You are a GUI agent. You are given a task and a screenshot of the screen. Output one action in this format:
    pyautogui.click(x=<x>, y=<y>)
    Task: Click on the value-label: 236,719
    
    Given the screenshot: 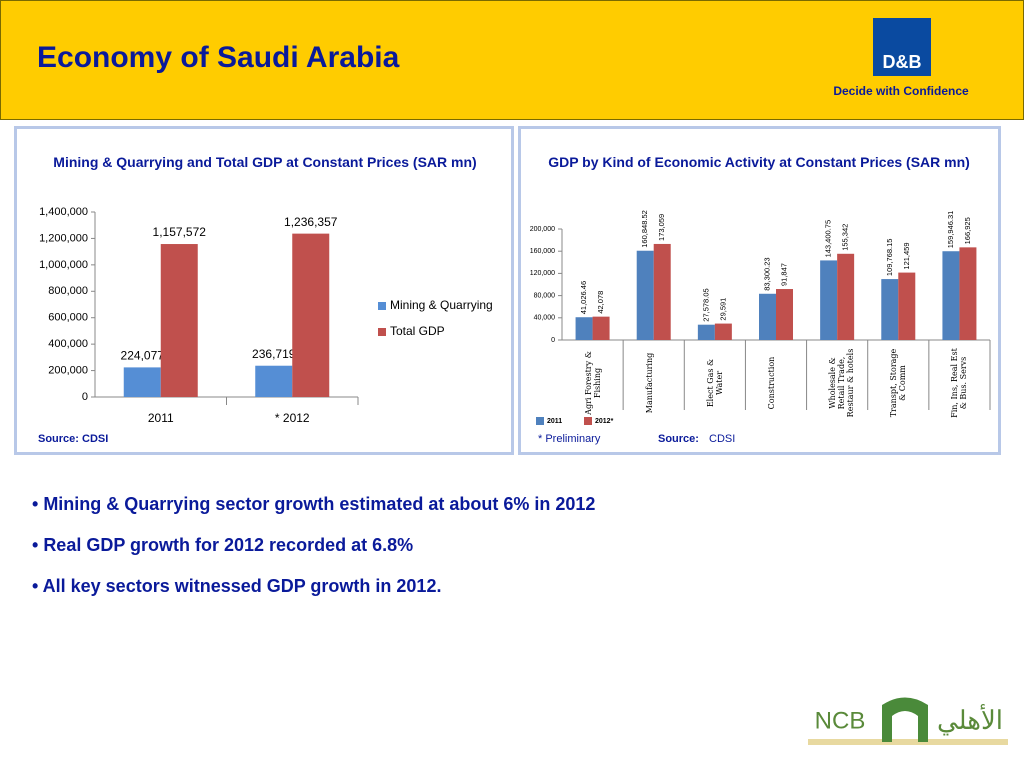 What is the action you would take?
    pyautogui.click(x=274, y=354)
    